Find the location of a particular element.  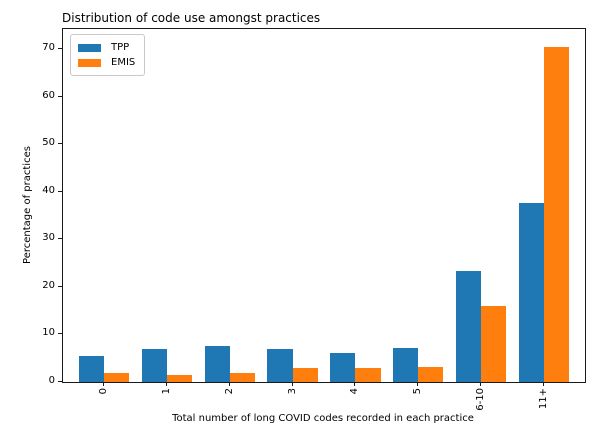

x-tick-label-4: 4 is located at coordinates (355, 391).